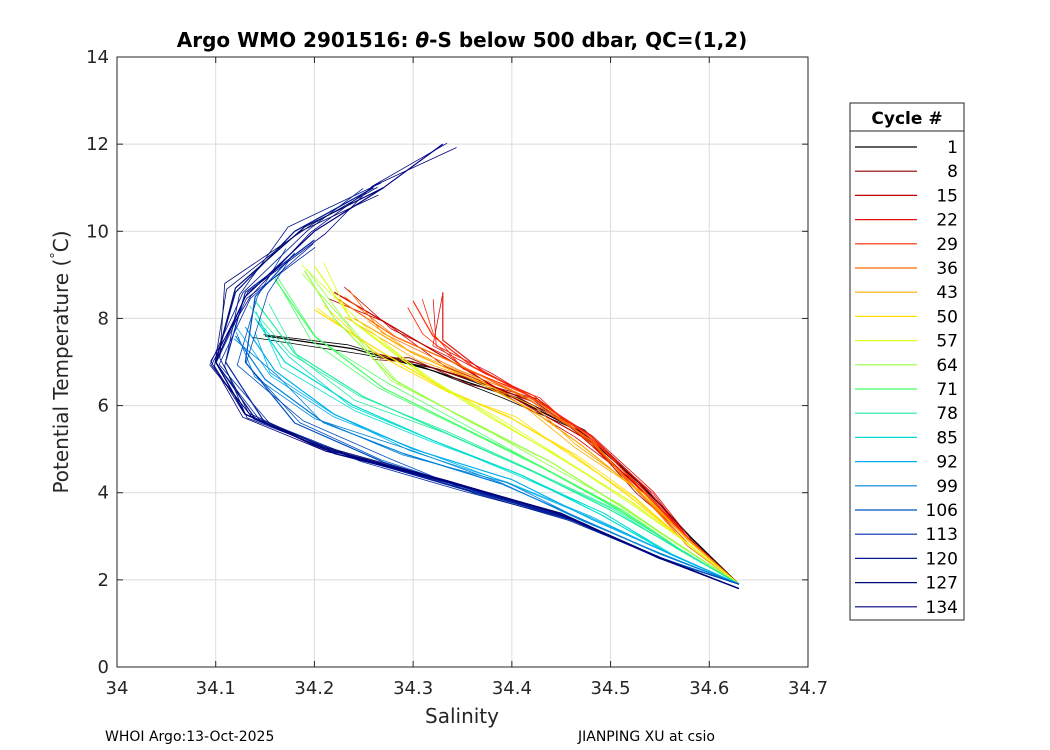 This screenshot has width=1050, height=750. What do you see at coordinates (947, 293) in the screenshot?
I see `legend-label-43: 43` at bounding box center [947, 293].